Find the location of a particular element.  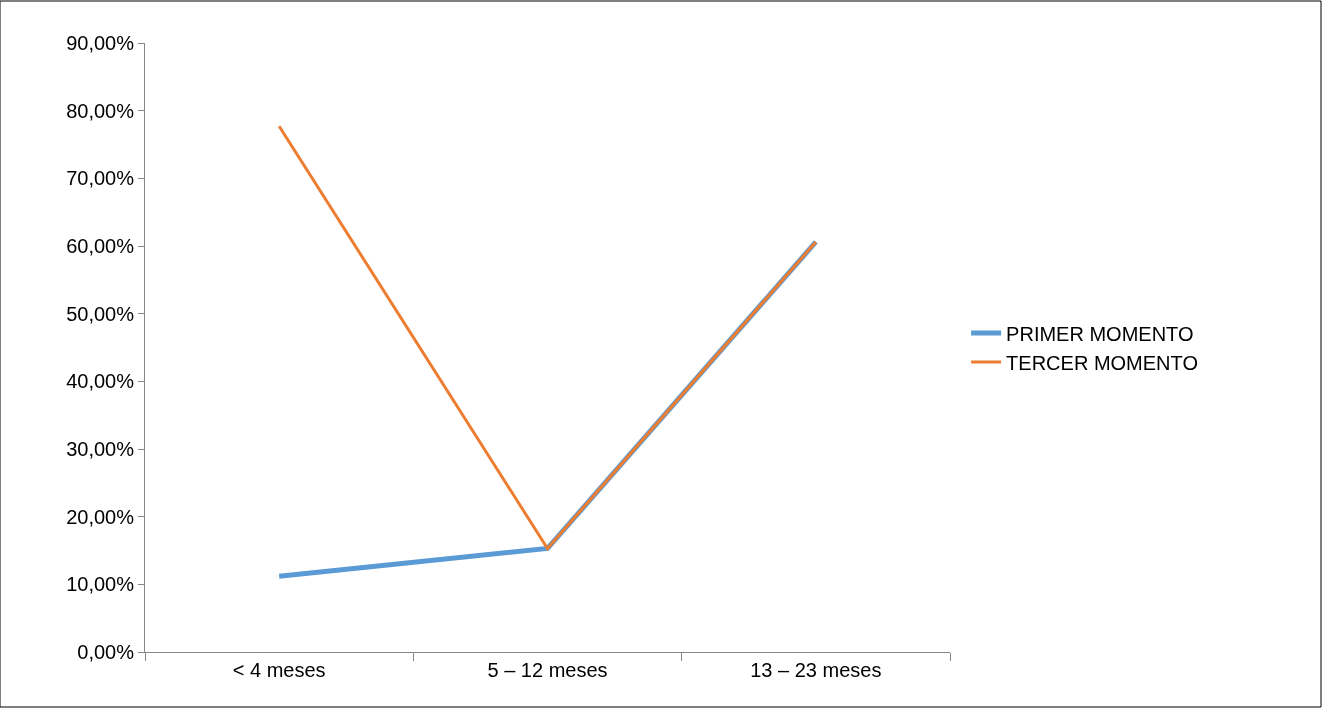

x-tick-label: 5 – 12 meses is located at coordinates (547, 670).